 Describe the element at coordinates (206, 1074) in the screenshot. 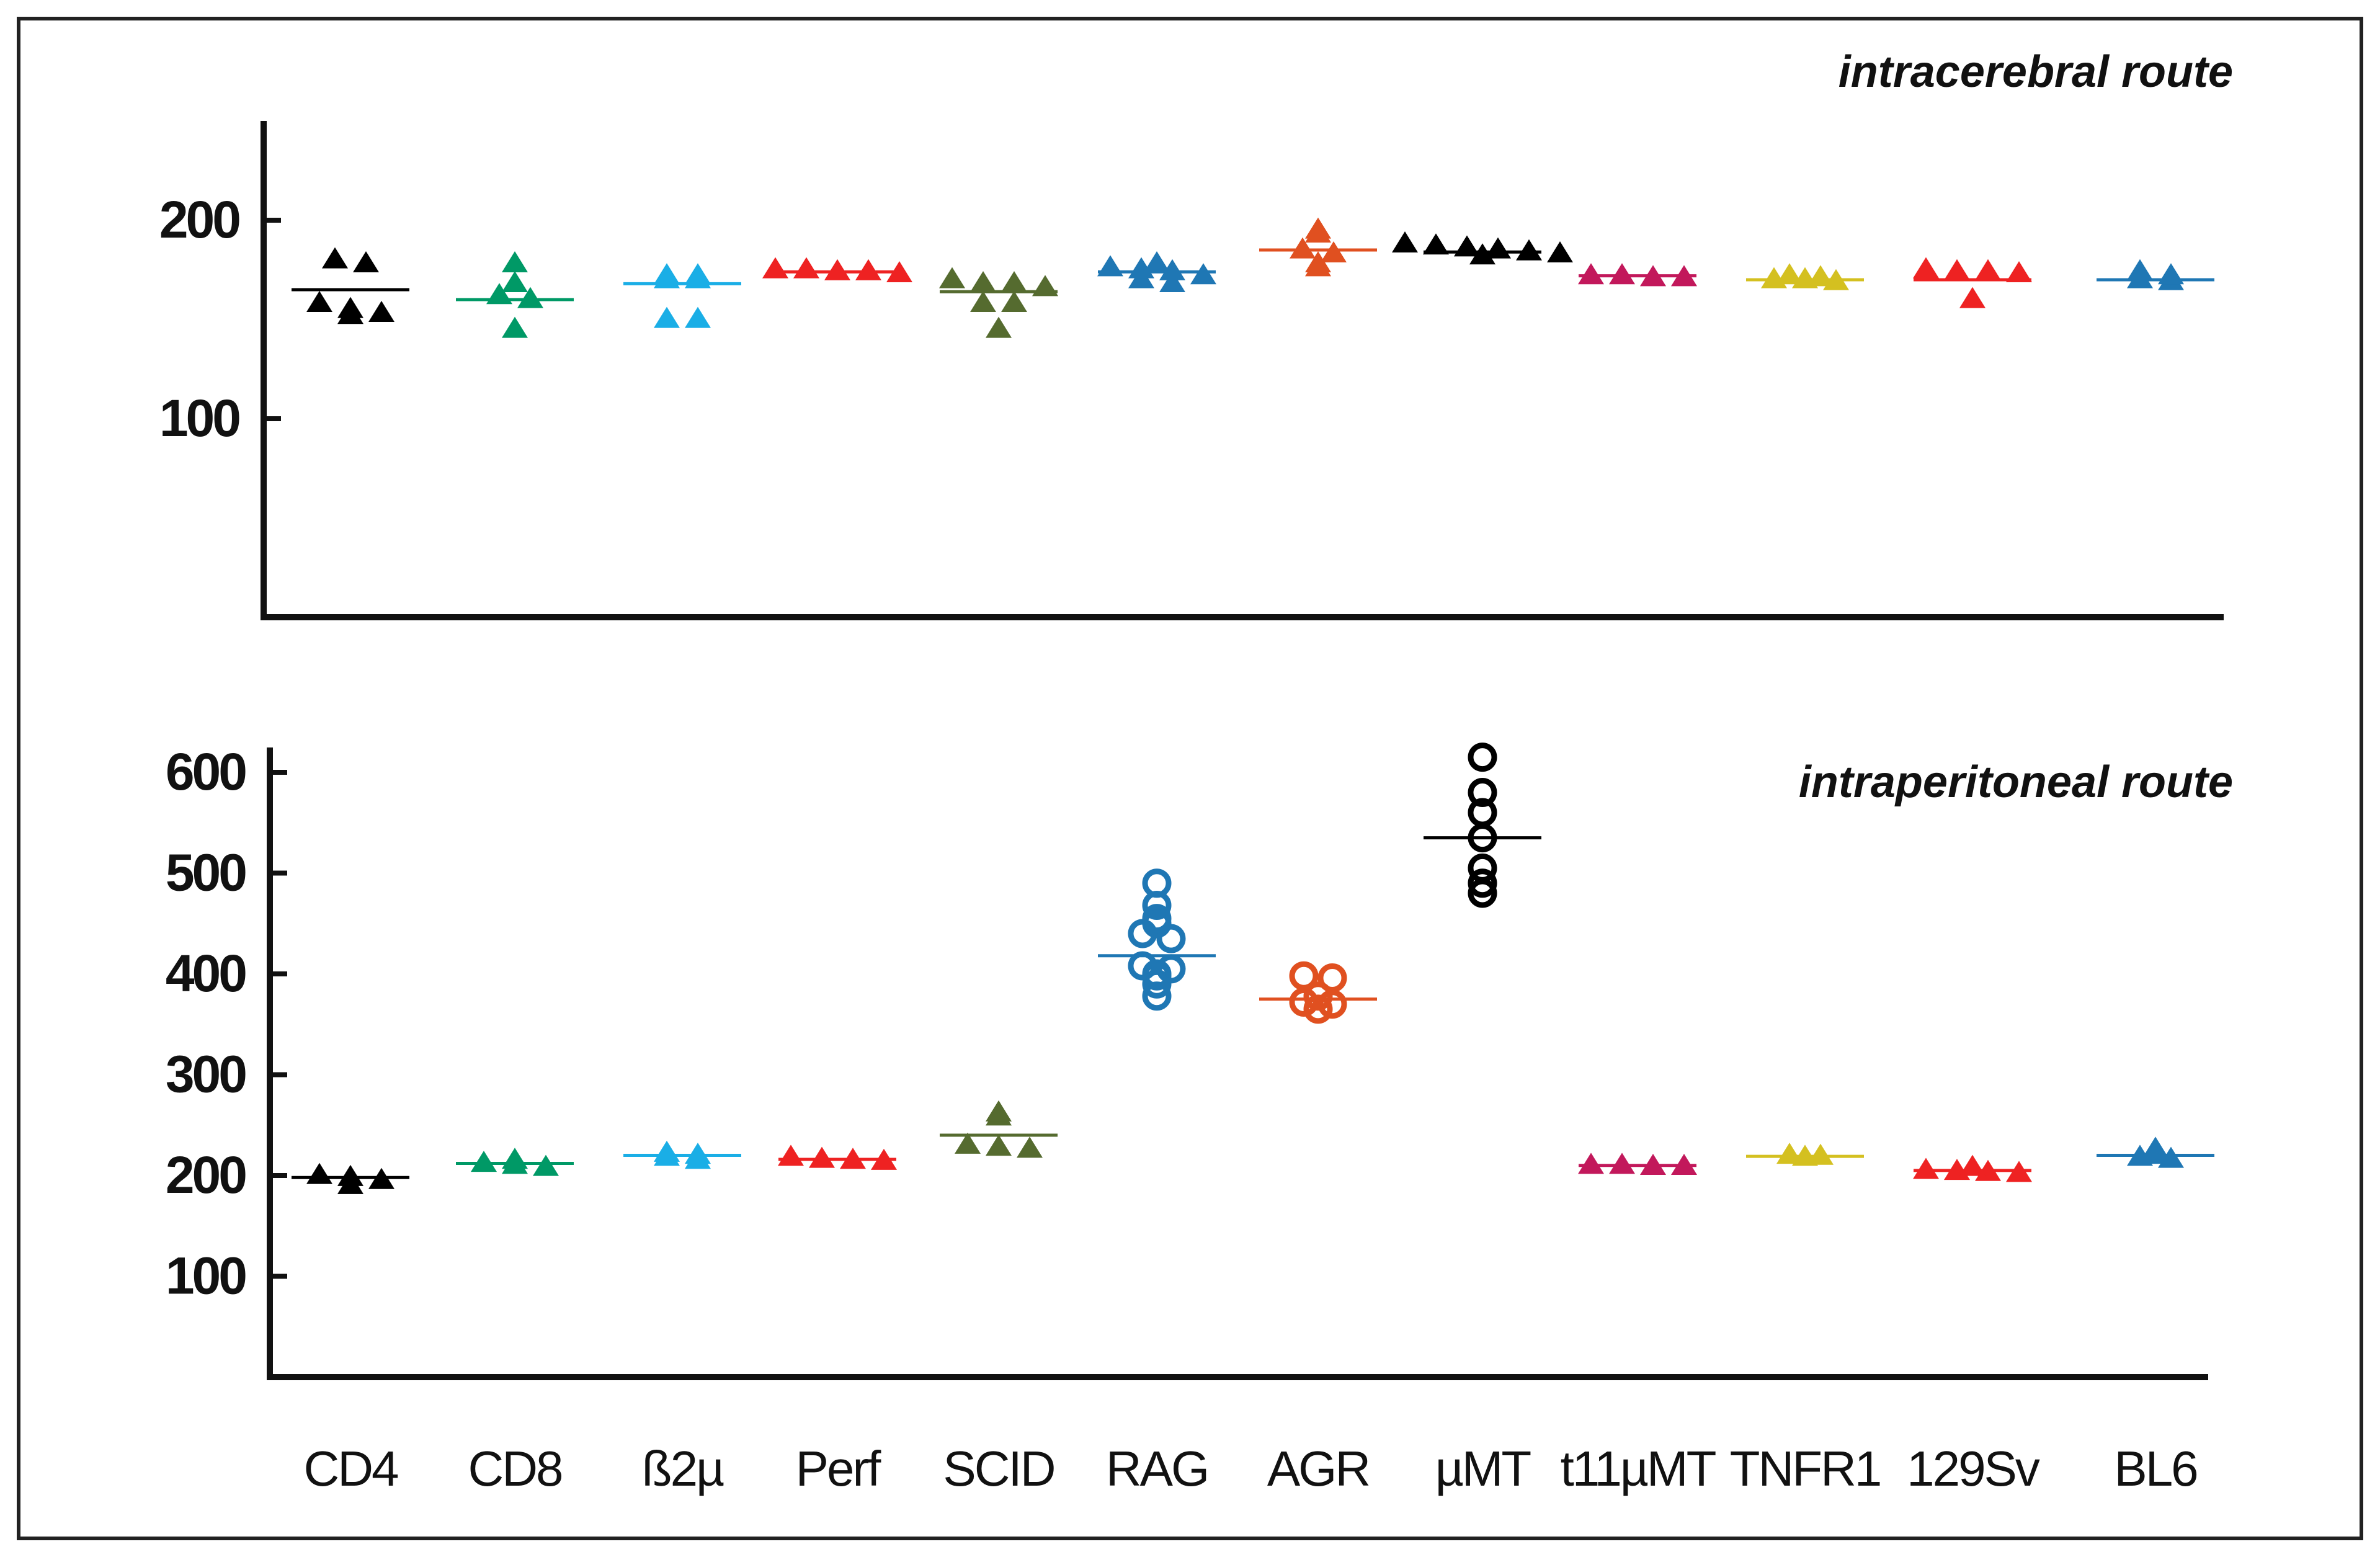

I see `y-tick-label: 300` at that location.